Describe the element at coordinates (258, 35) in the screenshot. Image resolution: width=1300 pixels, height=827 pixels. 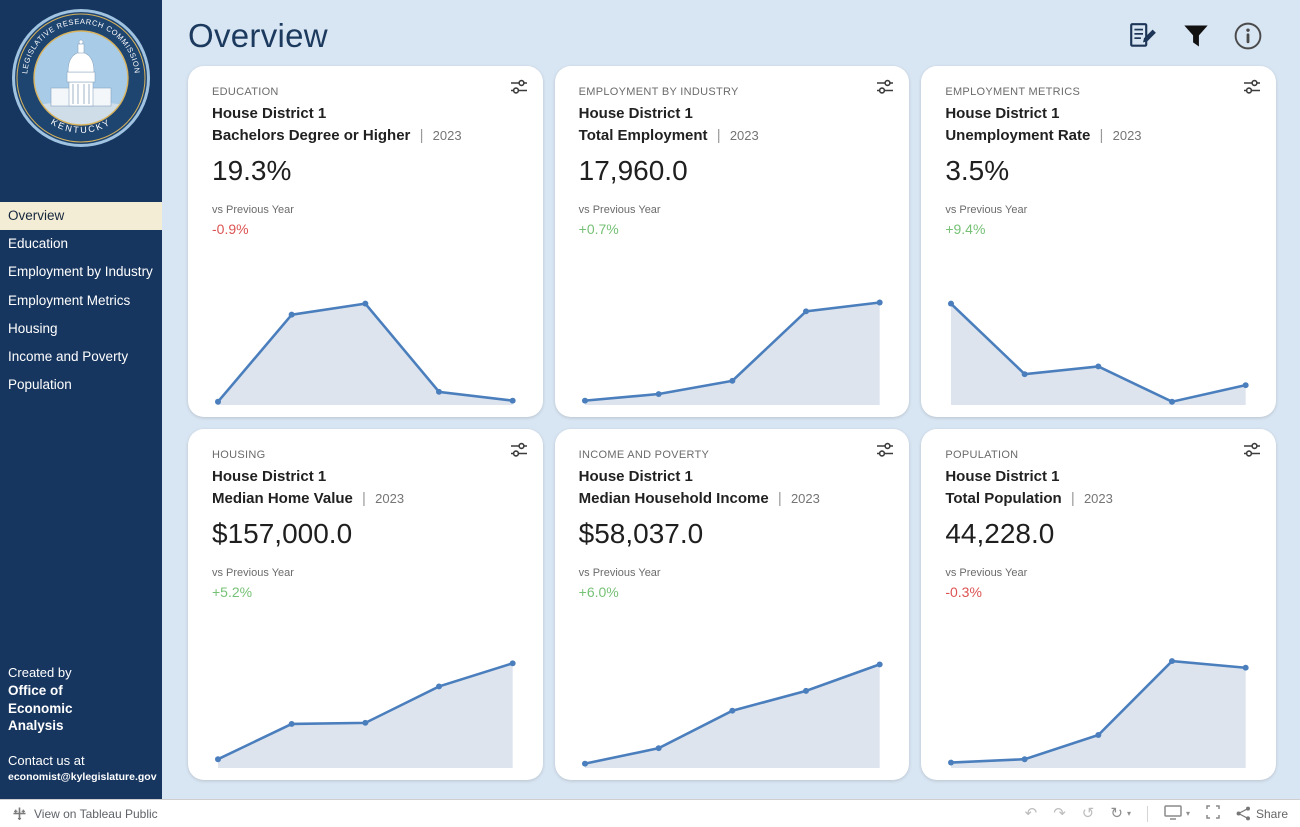
I see `page-title: Overview` at that location.